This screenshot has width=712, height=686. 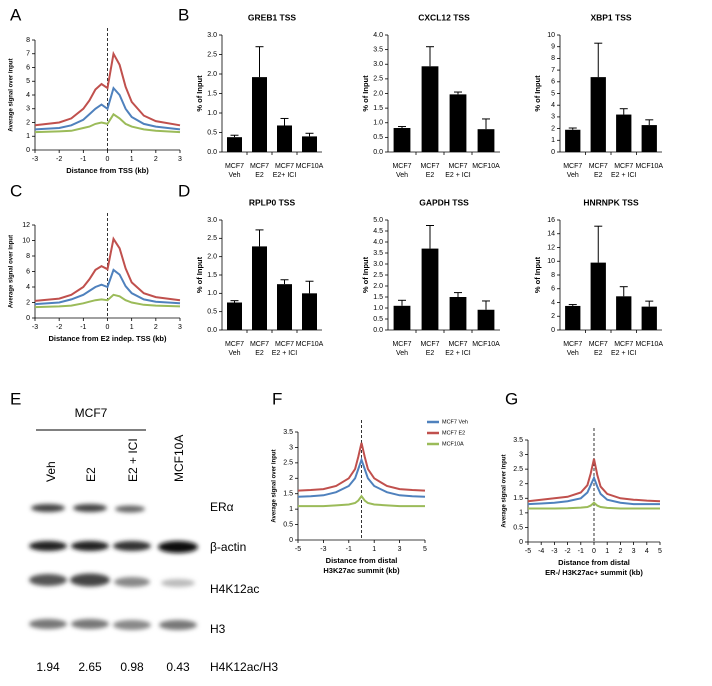 What do you see at coordinates (277, 398) in the screenshot?
I see `panel-label: F` at bounding box center [277, 398].